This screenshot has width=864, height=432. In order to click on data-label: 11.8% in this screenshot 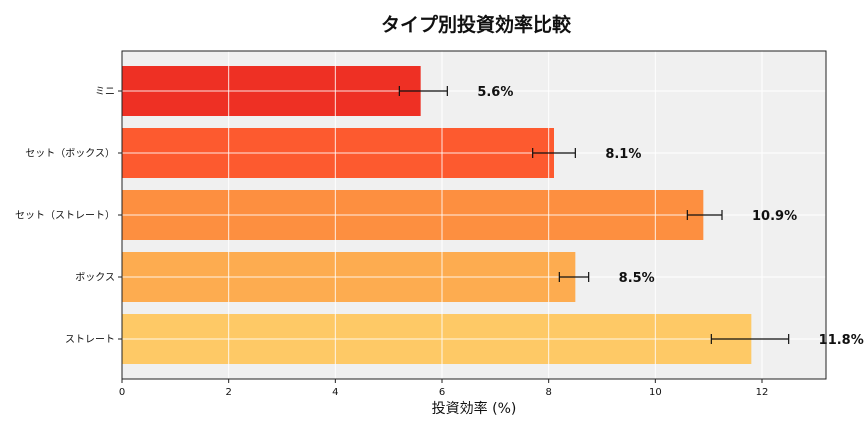, I will do `click(841, 340)`.